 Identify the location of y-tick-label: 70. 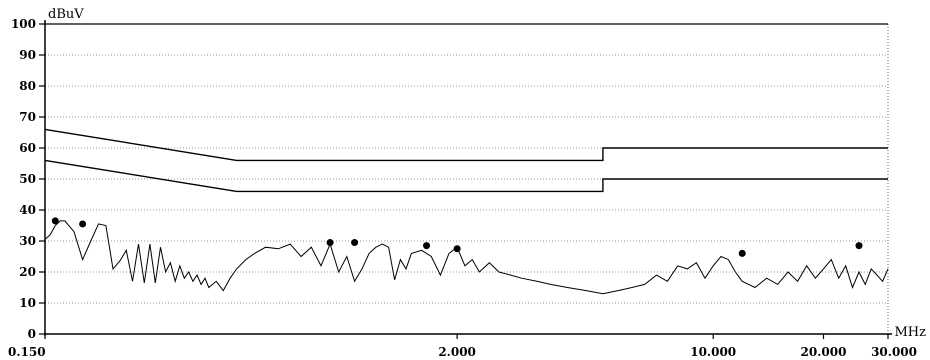
(27, 117).